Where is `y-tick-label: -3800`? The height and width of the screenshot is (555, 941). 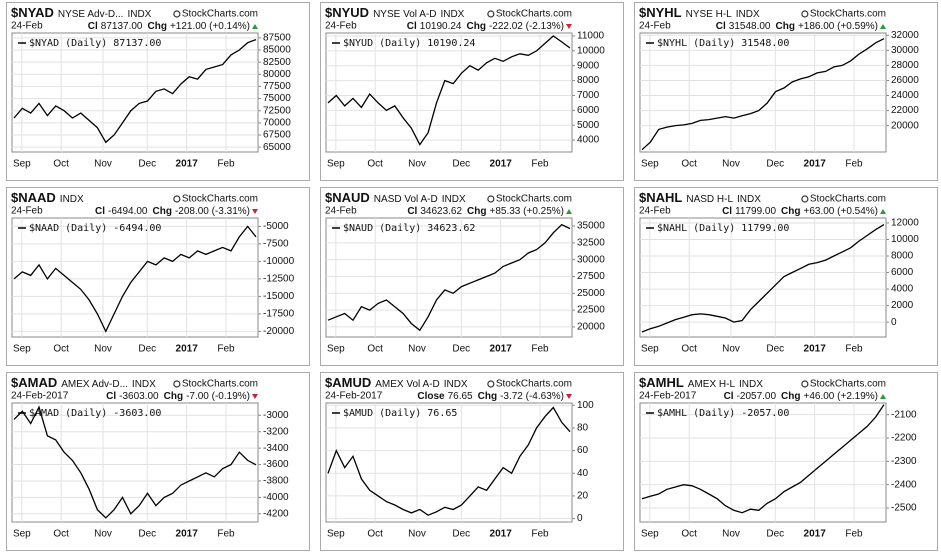
y-tick-label: -3800 is located at coordinates (276, 481).